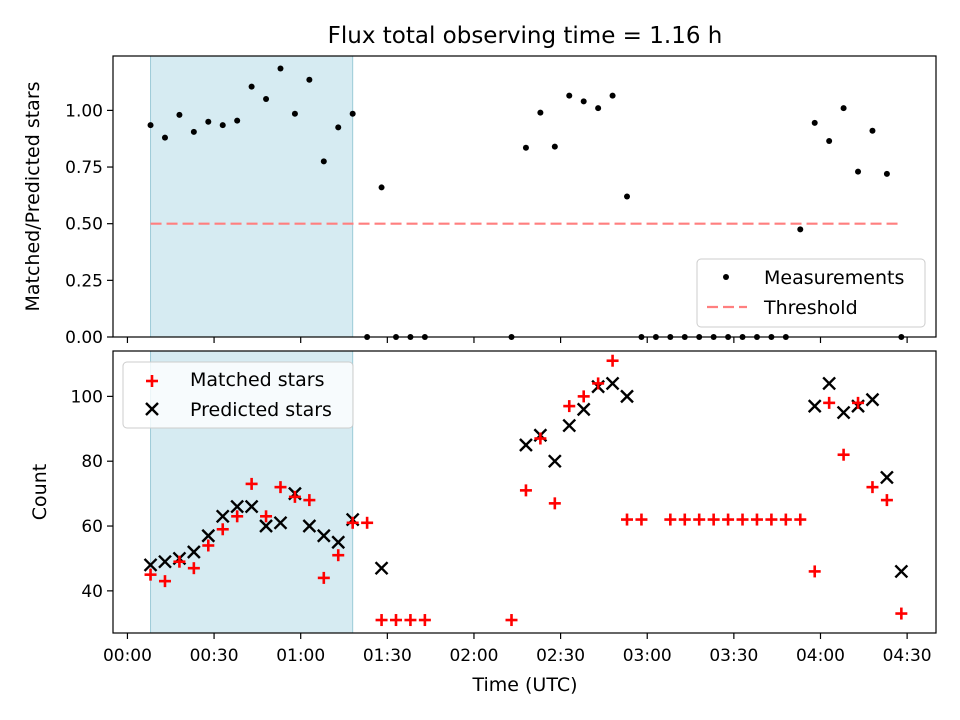 The width and height of the screenshot is (960, 720). Describe the element at coordinates (127, 656) in the screenshot. I see `bottom-x-tick-label: 00:00` at that location.